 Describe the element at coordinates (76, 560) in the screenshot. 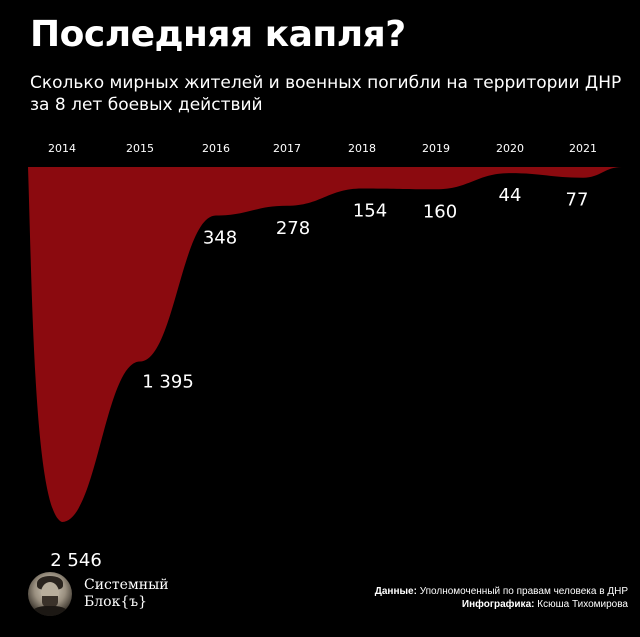

I see `value-label-2014: 2 546` at that location.